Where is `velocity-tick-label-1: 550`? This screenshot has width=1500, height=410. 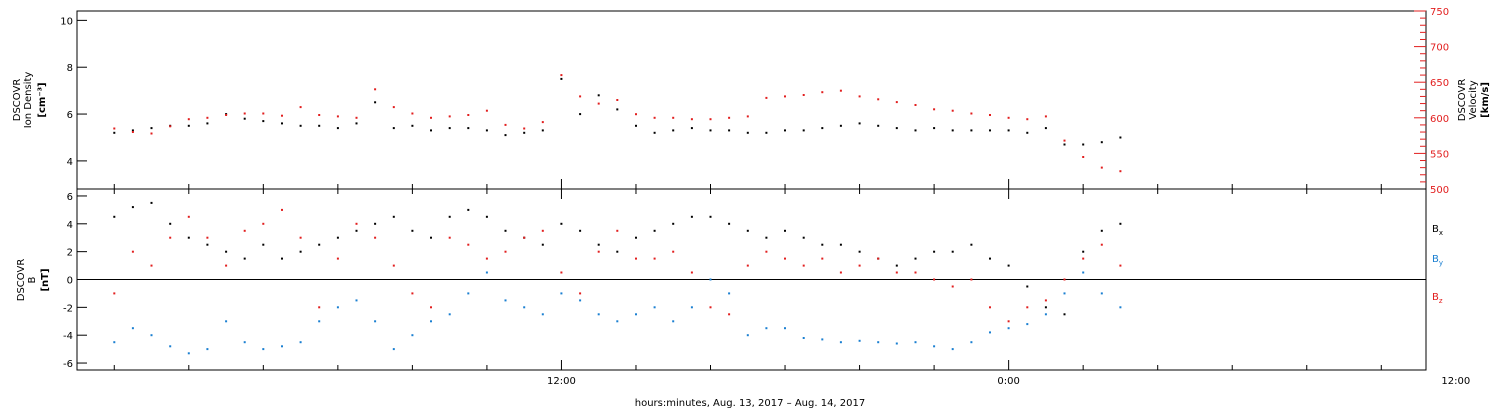 velocity-tick-label-1: 550 is located at coordinates (1439, 154).